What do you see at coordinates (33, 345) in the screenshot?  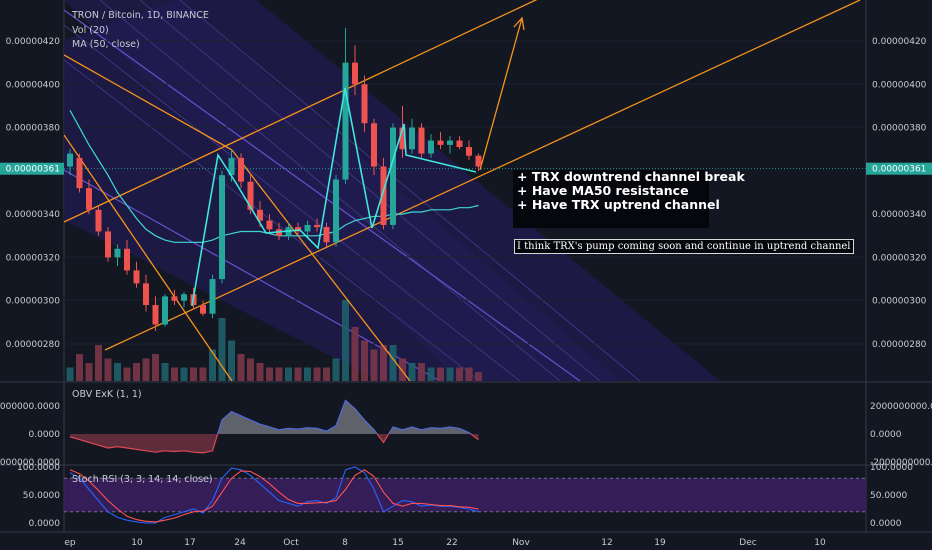 I see `price-tick-left: 0.00000280` at bounding box center [33, 345].